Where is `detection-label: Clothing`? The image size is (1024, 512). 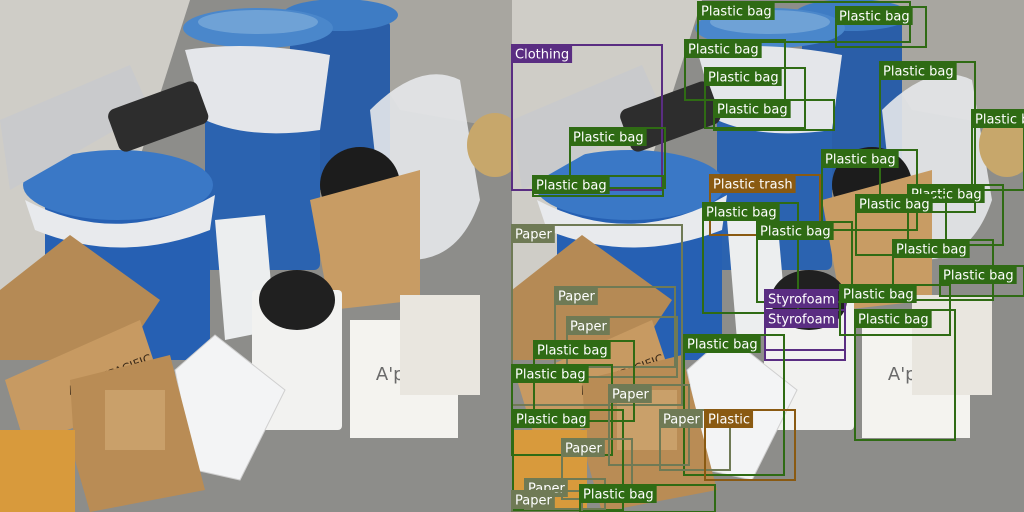 detection-label: Clothing is located at coordinates (542, 55).